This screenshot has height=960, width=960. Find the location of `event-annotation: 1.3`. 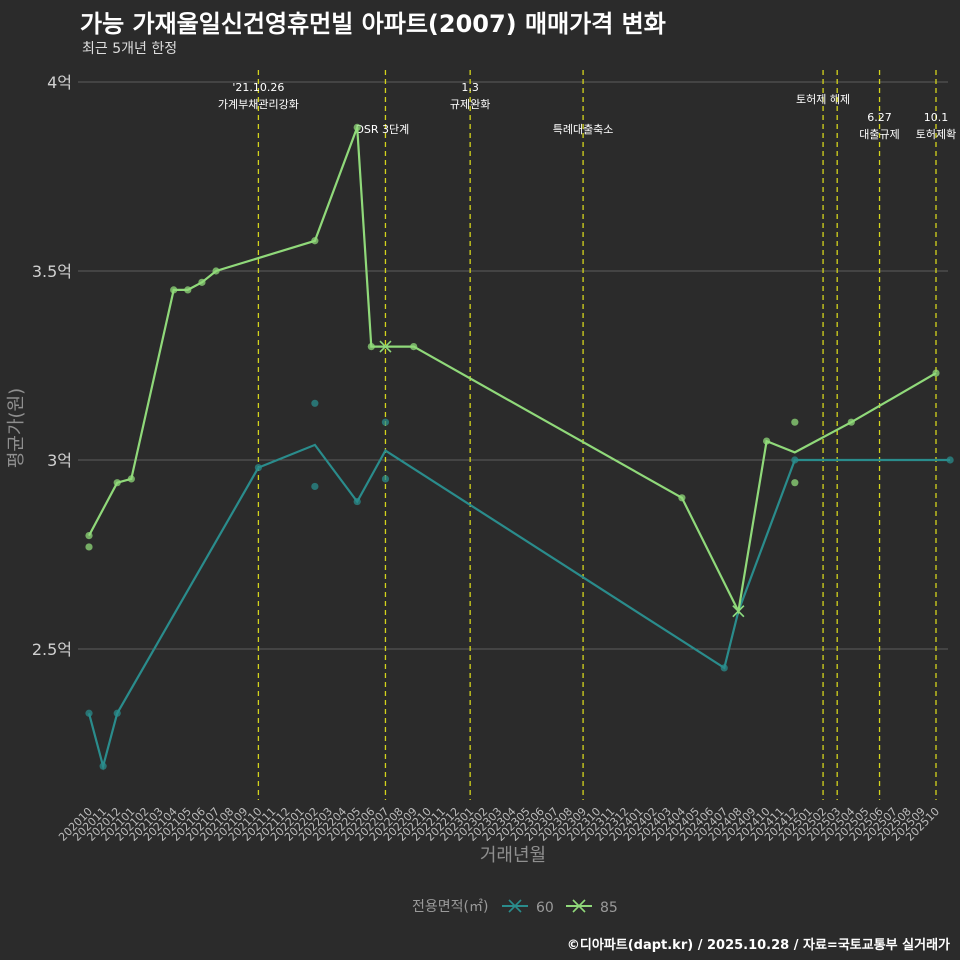

event-annotation: 1.3 is located at coordinates (470, 87).